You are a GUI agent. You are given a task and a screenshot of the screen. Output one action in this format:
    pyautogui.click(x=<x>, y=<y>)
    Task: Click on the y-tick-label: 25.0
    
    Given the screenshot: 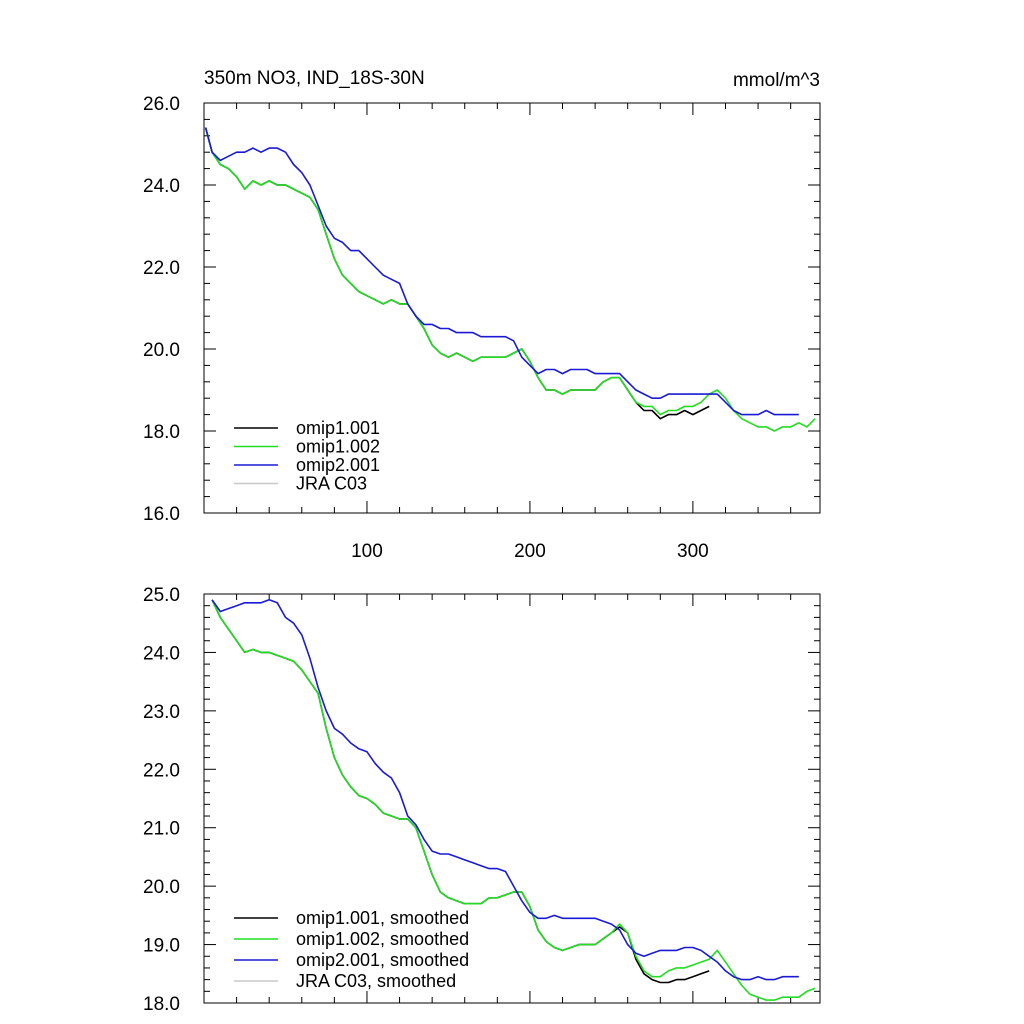 What is the action you would take?
    pyautogui.click(x=161, y=595)
    